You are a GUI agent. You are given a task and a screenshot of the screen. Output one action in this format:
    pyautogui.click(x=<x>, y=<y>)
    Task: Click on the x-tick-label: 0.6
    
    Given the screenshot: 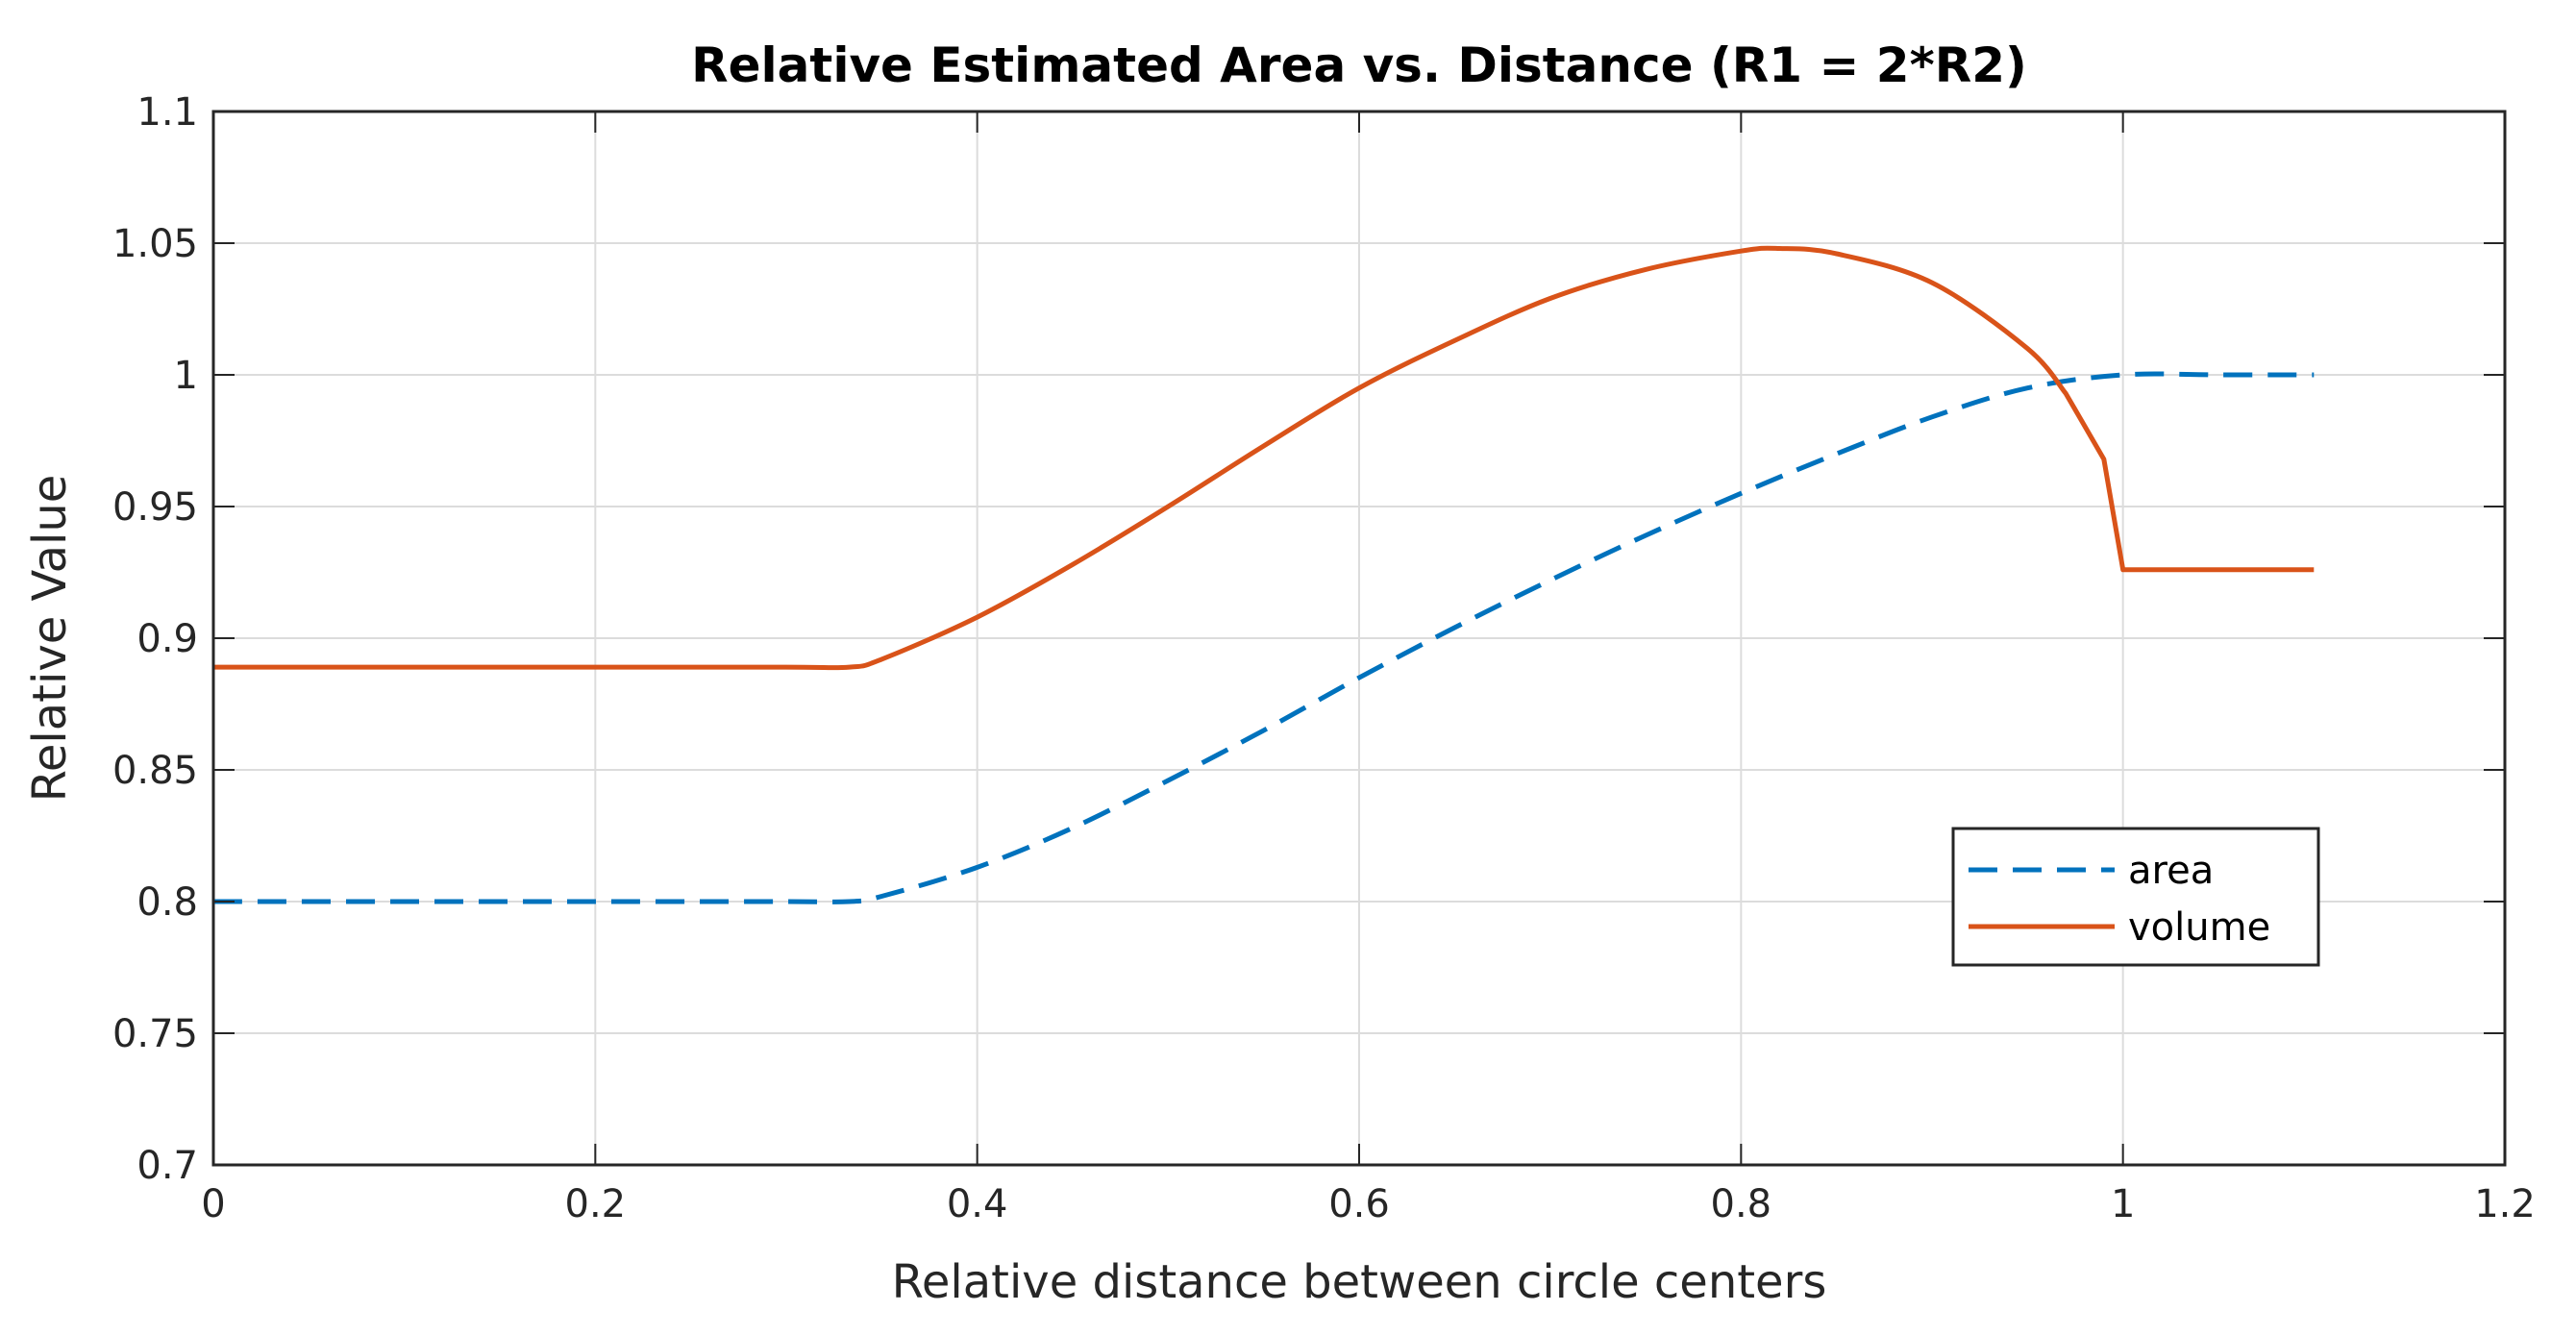 What is the action you would take?
    pyautogui.click(x=1359, y=1204)
    